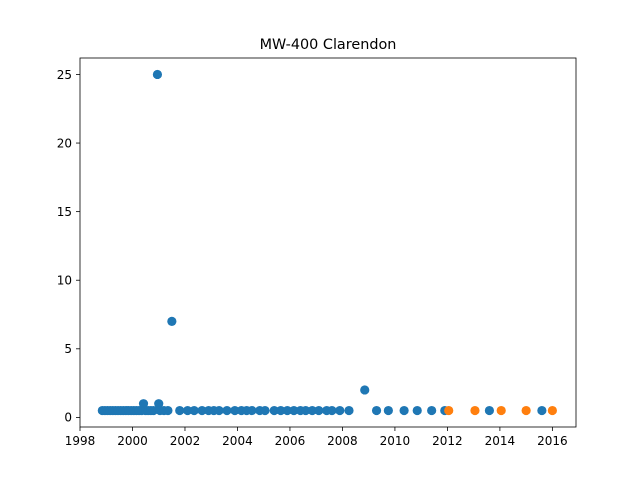  I want to click on x-tick-label: 2014, so click(500, 441).